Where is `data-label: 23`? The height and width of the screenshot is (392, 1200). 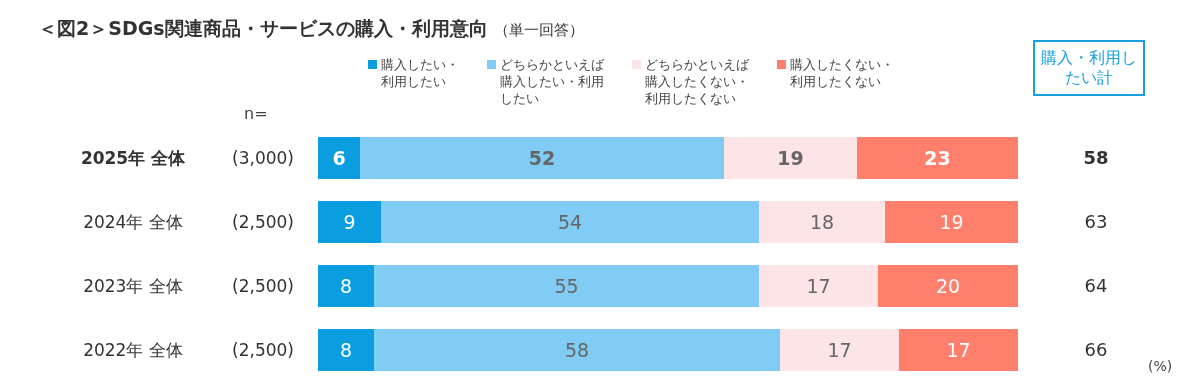
data-label: 23 is located at coordinates (937, 157).